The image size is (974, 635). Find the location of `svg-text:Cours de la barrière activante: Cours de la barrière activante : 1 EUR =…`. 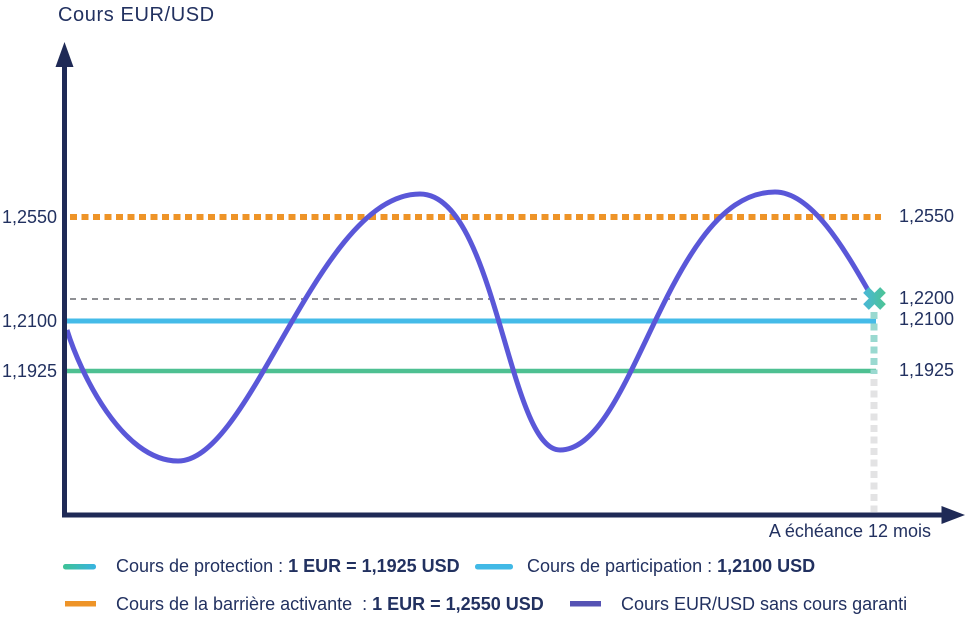

svg-text:Cours de la barrière activante: Cours de la barrière activante : 1 EUR =… is located at coordinates (330, 604).